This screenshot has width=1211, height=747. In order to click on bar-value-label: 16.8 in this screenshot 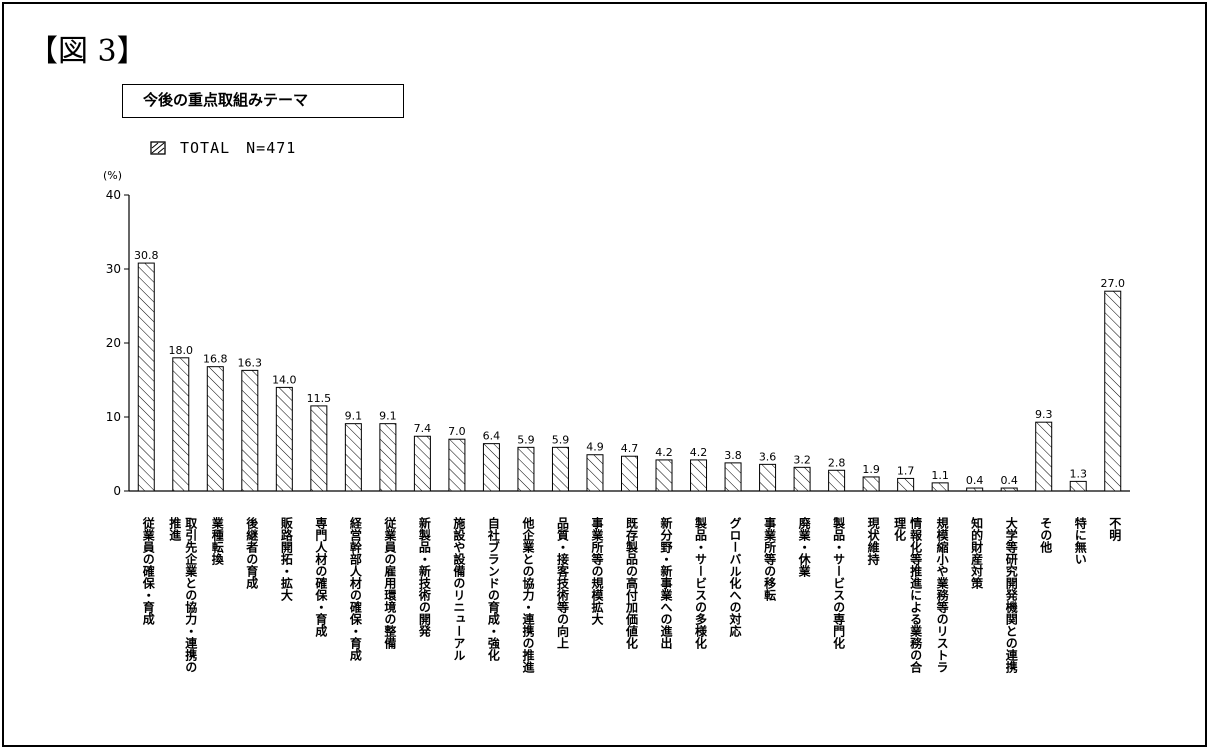, I will do `click(215, 359)`.